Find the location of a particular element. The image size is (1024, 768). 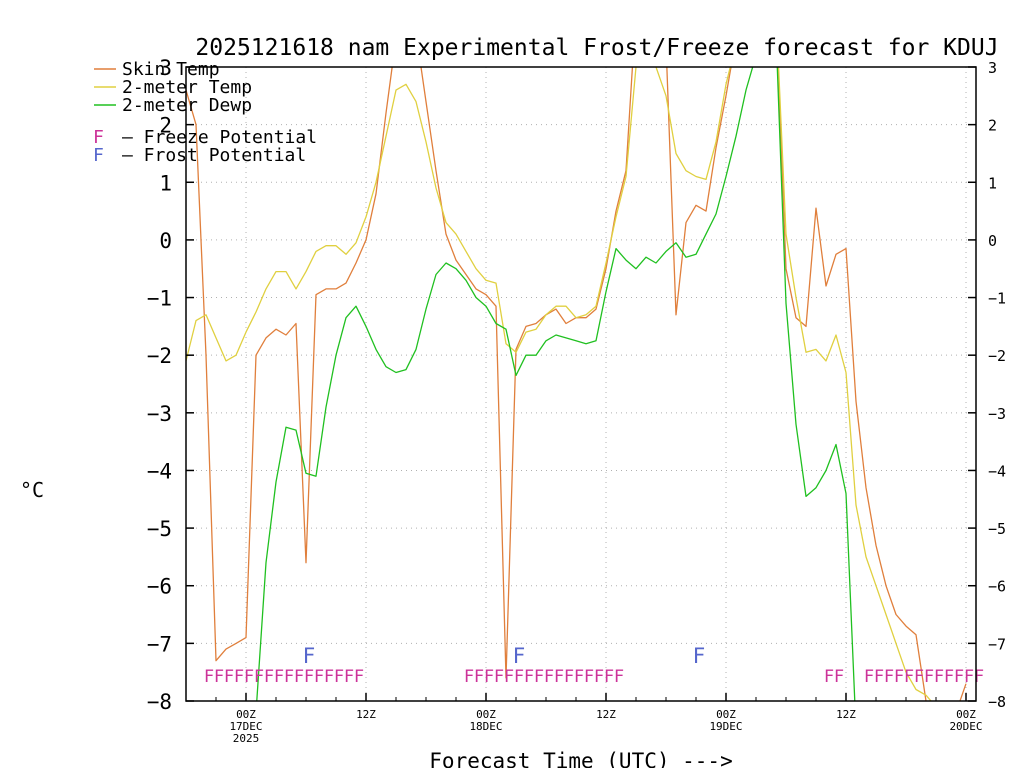

legend-marker-label: – Freeze Potential is located at coordinates (219, 137).